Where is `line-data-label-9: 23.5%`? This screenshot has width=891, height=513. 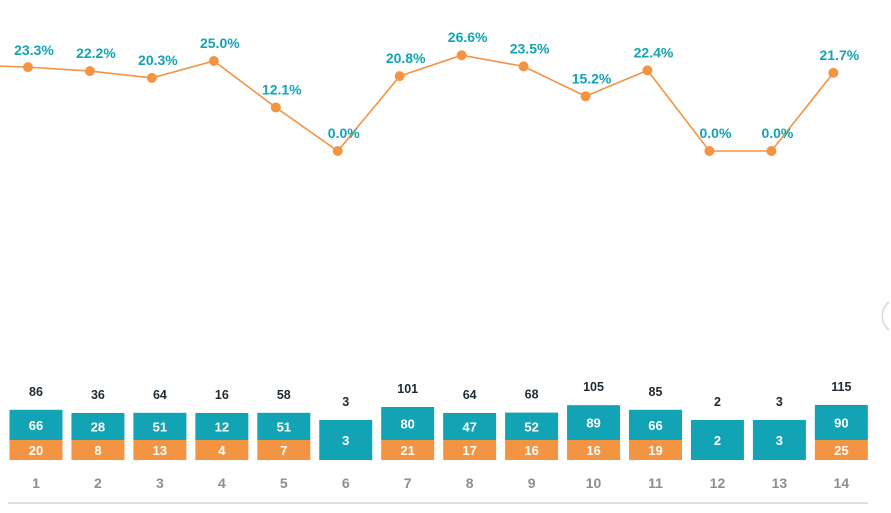
line-data-label-9: 23.5% is located at coordinates (530, 48).